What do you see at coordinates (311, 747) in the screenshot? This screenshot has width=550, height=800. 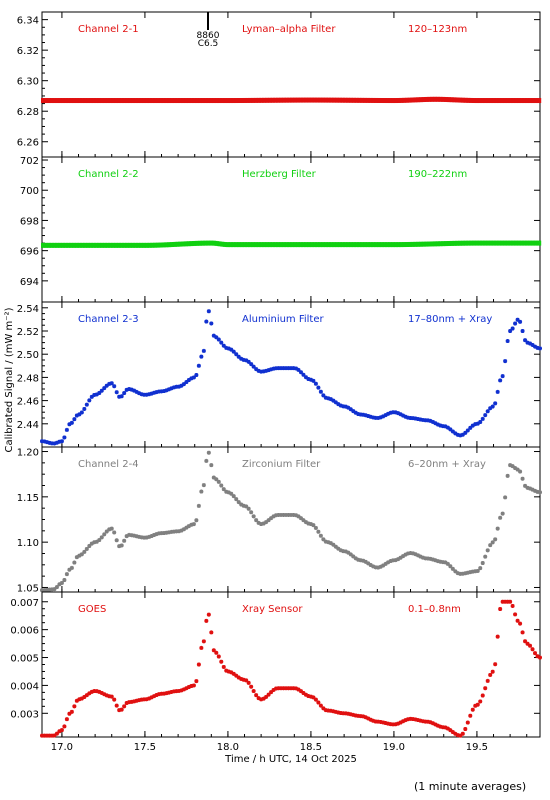 I see `x-tick-label: 18.5` at bounding box center [311, 747].